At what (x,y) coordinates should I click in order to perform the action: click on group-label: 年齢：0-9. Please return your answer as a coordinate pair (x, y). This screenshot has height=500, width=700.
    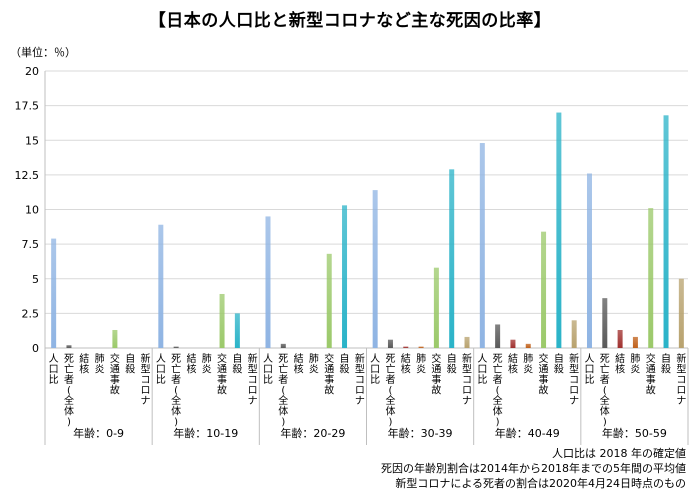
    Looking at the image, I should click on (98, 433).